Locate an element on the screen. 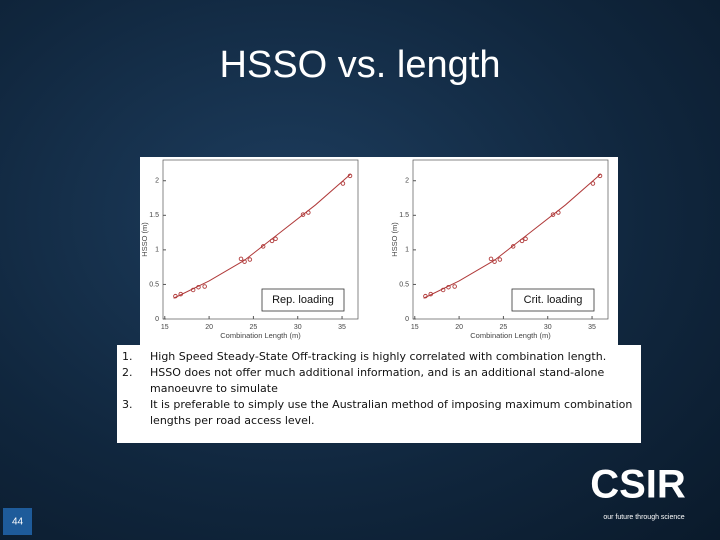 This screenshot has width=720, height=540. annotation: Rep. loading is located at coordinates (303, 300).